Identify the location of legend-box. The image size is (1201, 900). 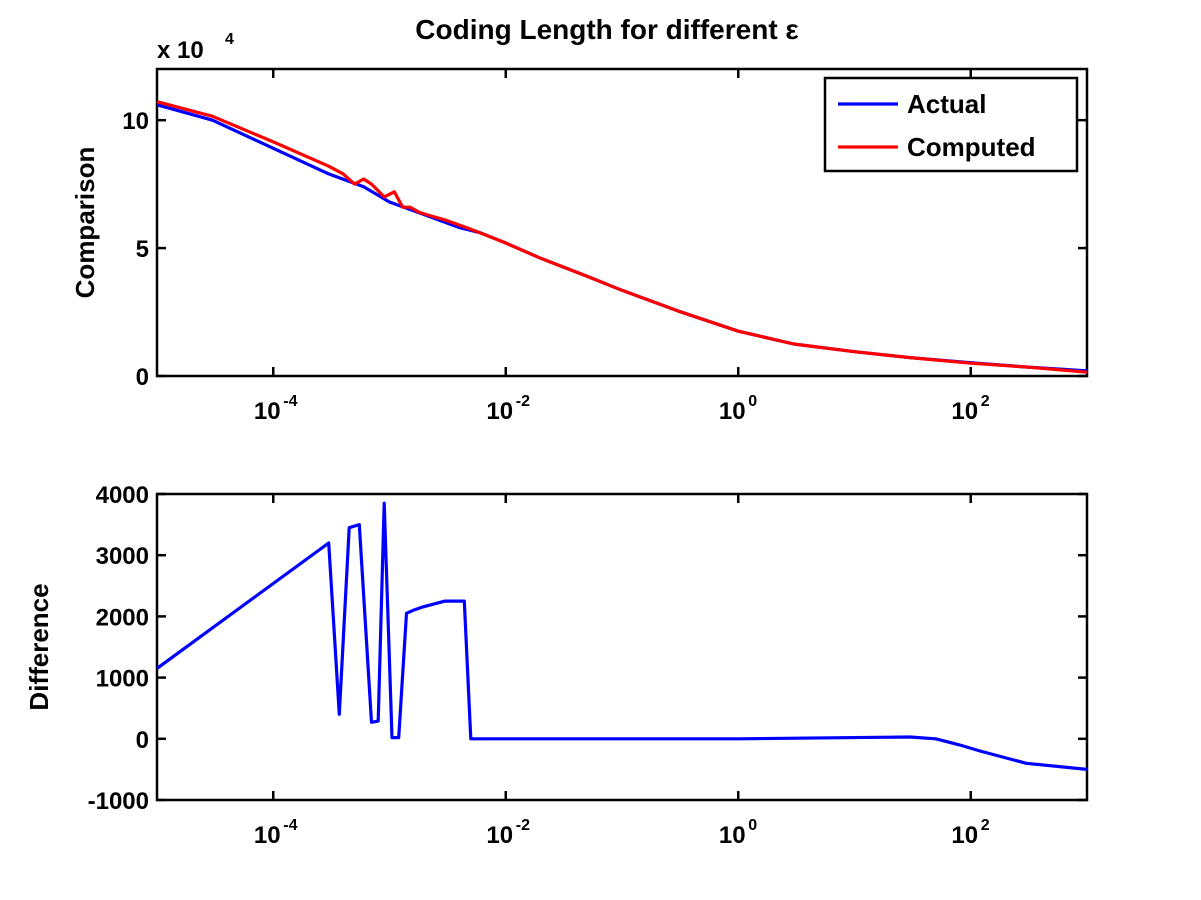
(951, 124).